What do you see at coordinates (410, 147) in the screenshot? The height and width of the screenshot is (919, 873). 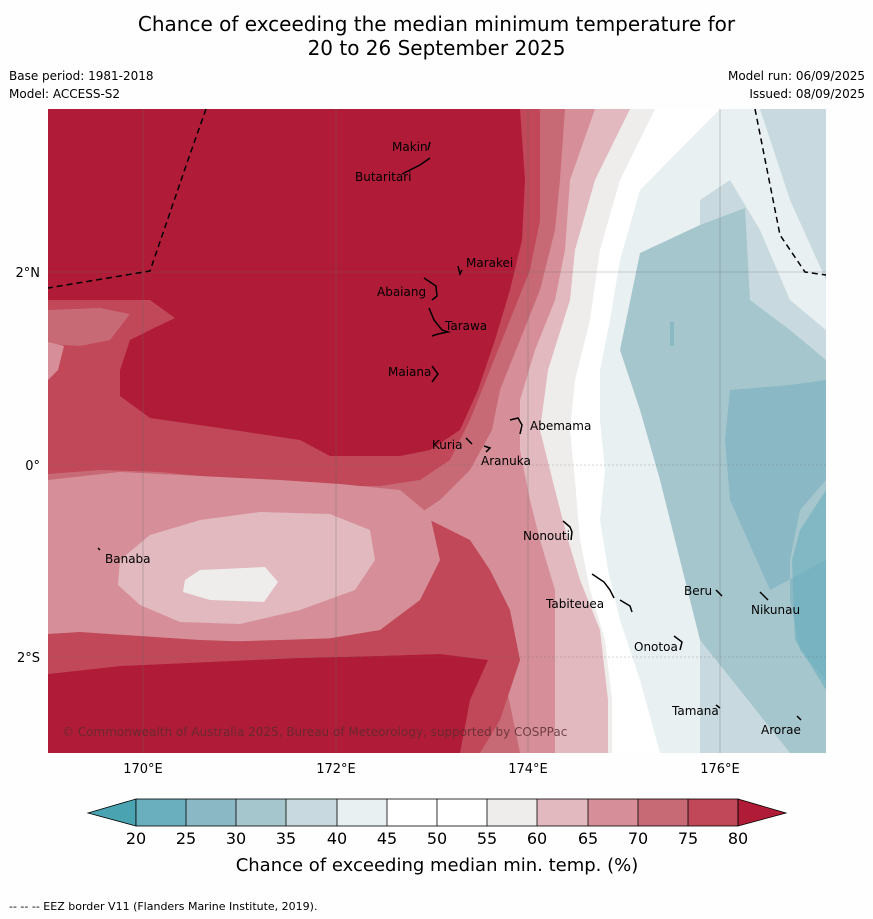 I see `place-label-makin: Makin` at bounding box center [410, 147].